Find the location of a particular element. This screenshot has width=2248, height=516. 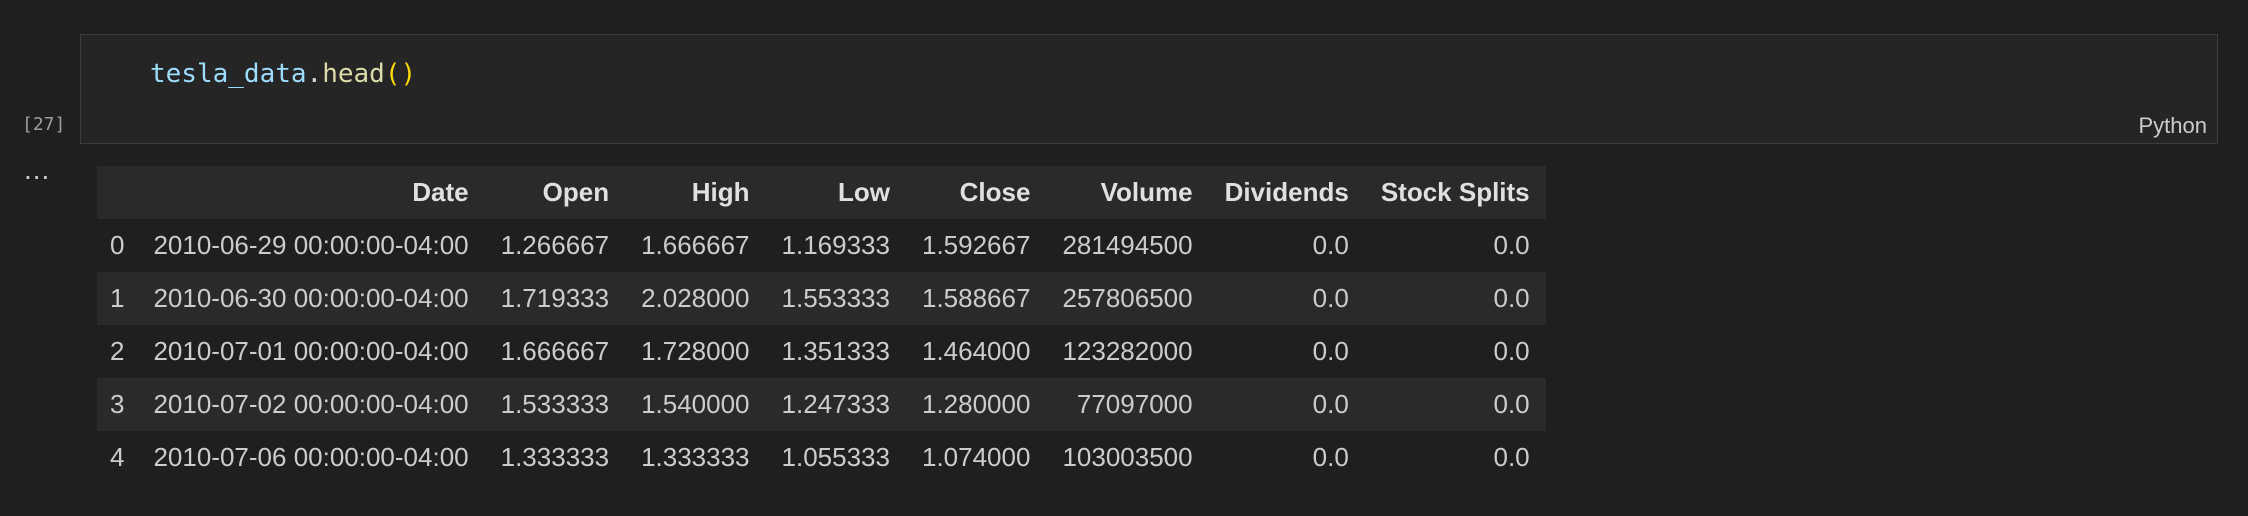

table-cell: 2010-06-30 00:00:00-04:00 is located at coordinates (311, 298).